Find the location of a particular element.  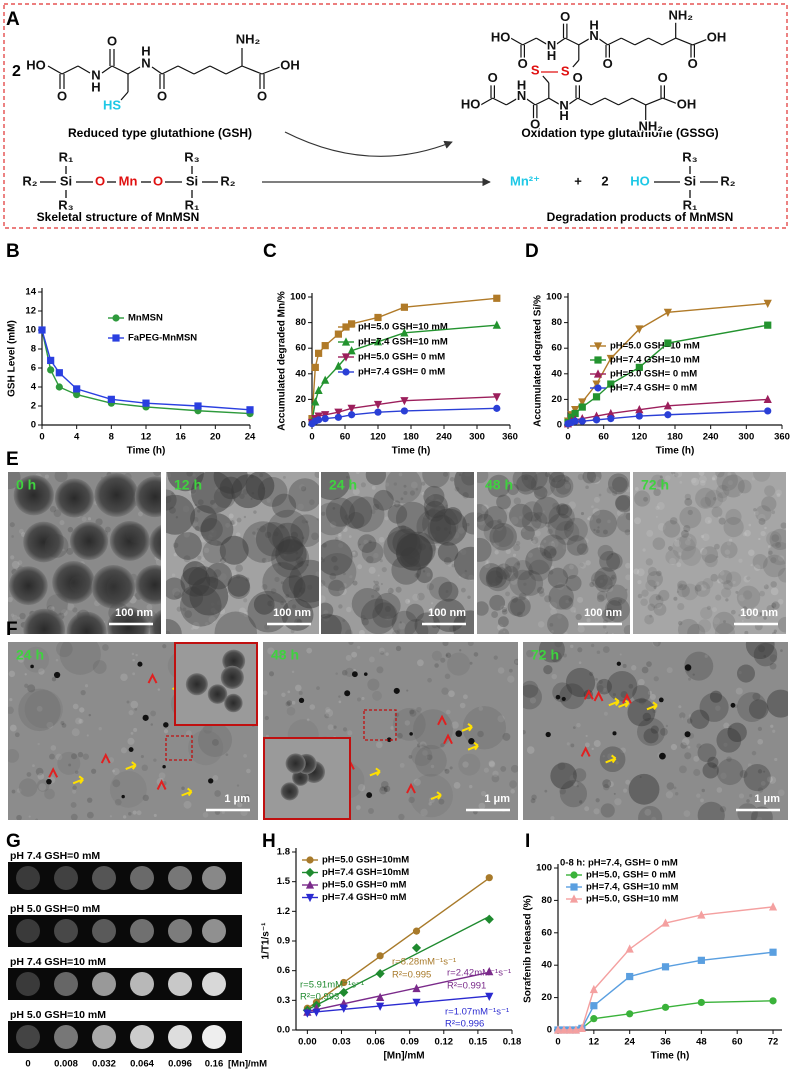

x-tick-label: 180 is located at coordinates (411, 437).